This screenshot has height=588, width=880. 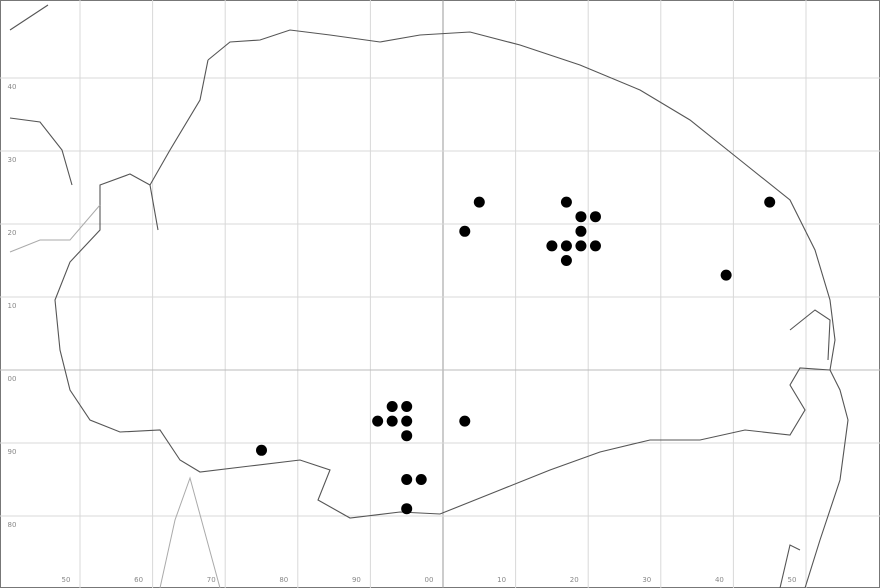 I want to click on x-tick-label: 60, so click(x=138, y=580).